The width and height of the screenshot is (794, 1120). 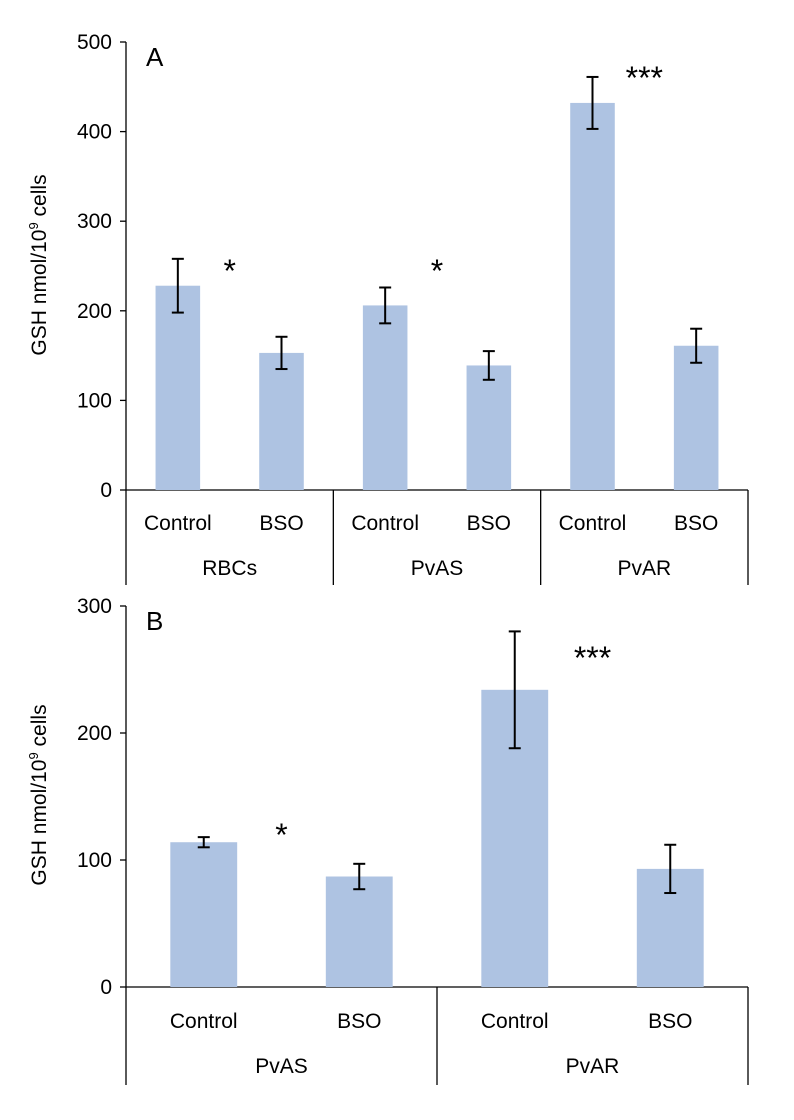 What do you see at coordinates (155, 57) in the screenshot?
I see `panel-label: A` at bounding box center [155, 57].